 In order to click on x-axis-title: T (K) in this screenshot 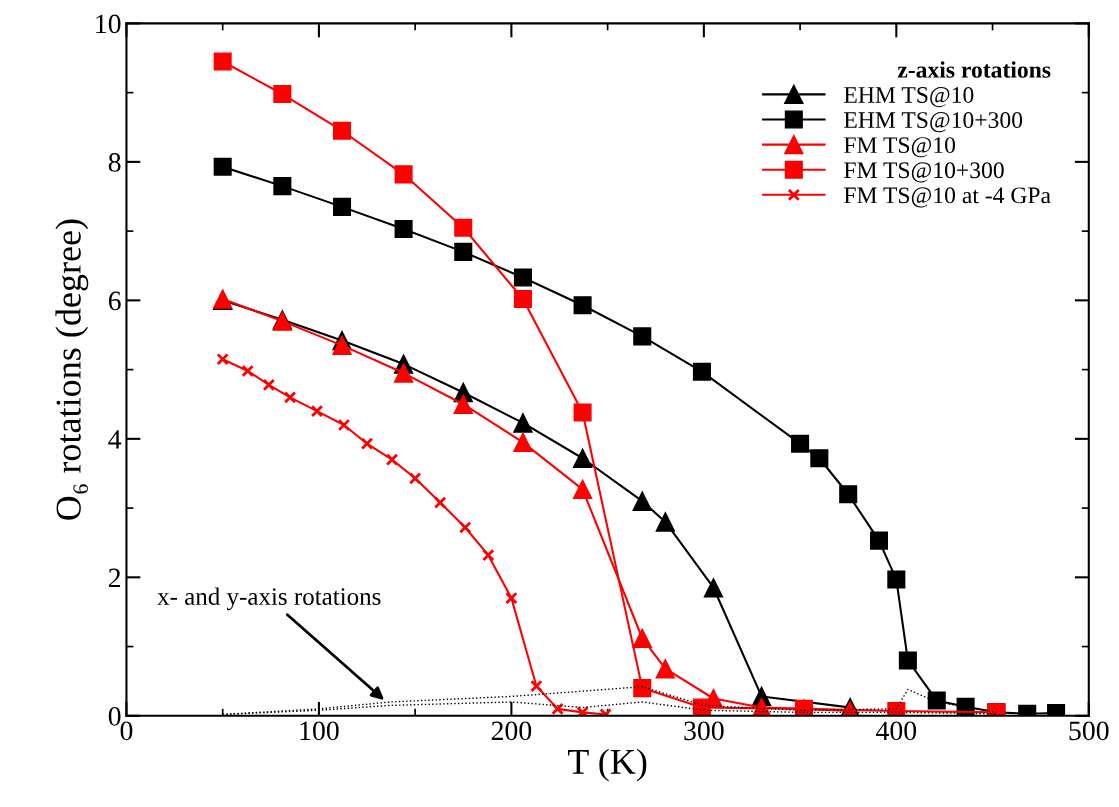, I will do `click(607, 765)`.